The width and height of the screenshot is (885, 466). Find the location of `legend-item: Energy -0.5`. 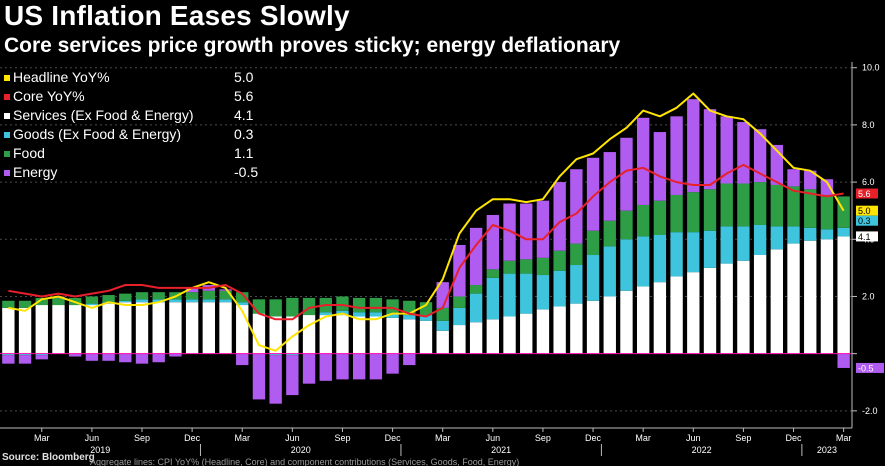

legend-item: Energy -0.5 is located at coordinates (136, 172).